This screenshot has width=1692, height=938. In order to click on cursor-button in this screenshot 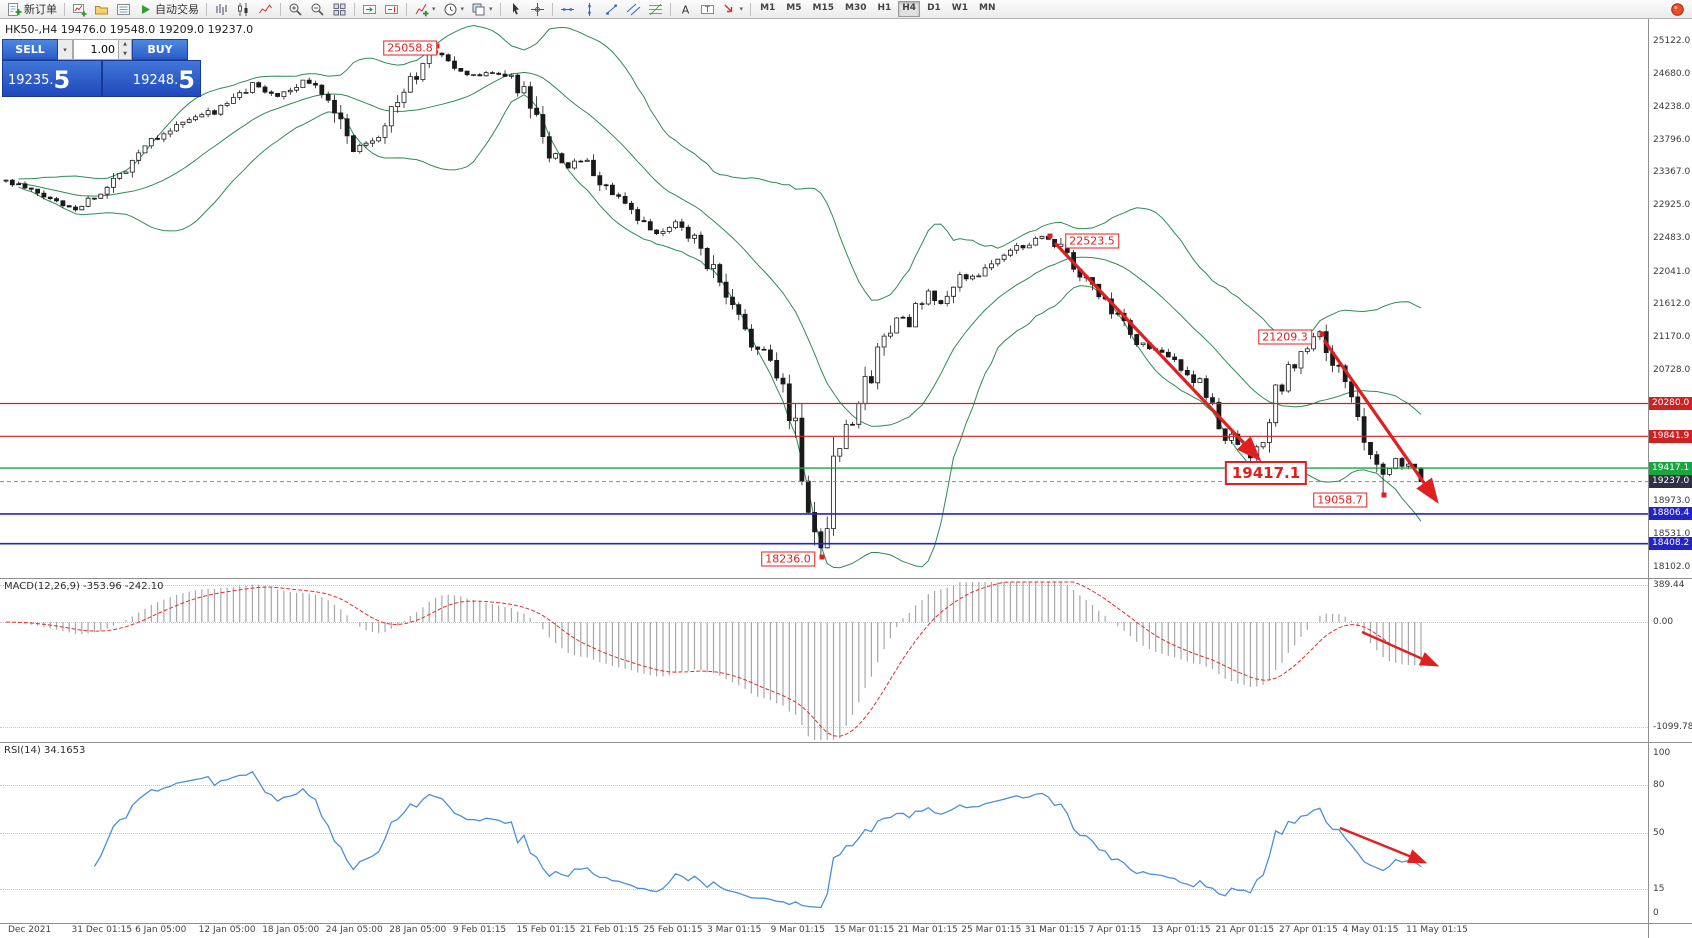, I will do `click(515, 9)`.